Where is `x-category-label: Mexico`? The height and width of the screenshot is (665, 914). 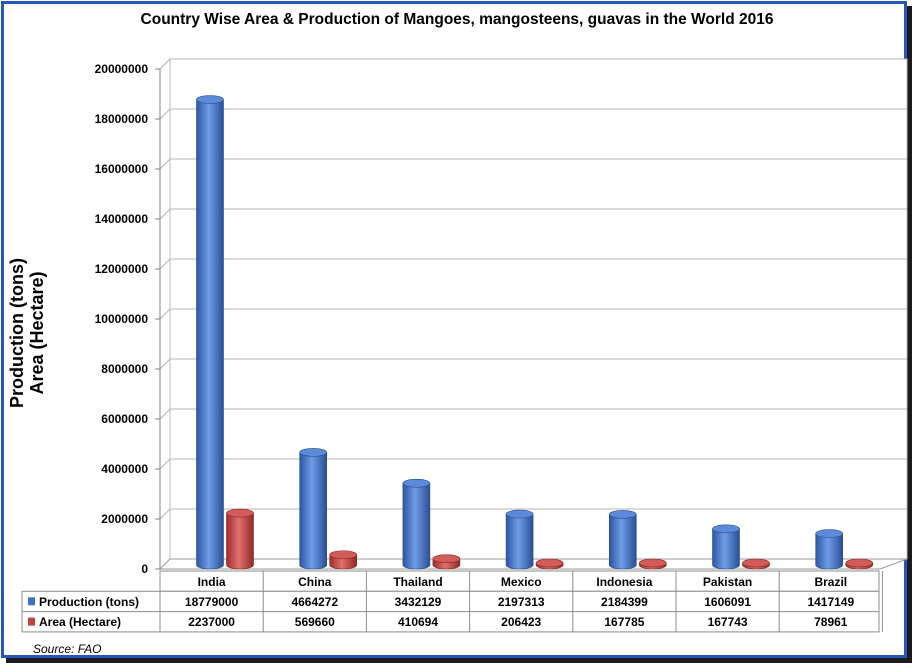 x-category-label: Mexico is located at coordinates (521, 582).